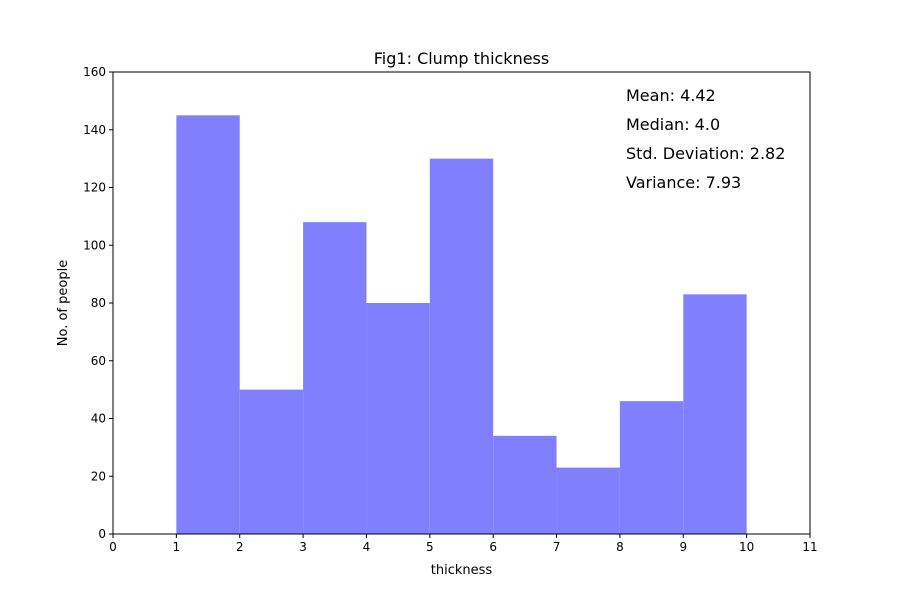 This screenshot has height=600, width=900. Describe the element at coordinates (746, 547) in the screenshot. I see `x-tick-label: 10` at that location.